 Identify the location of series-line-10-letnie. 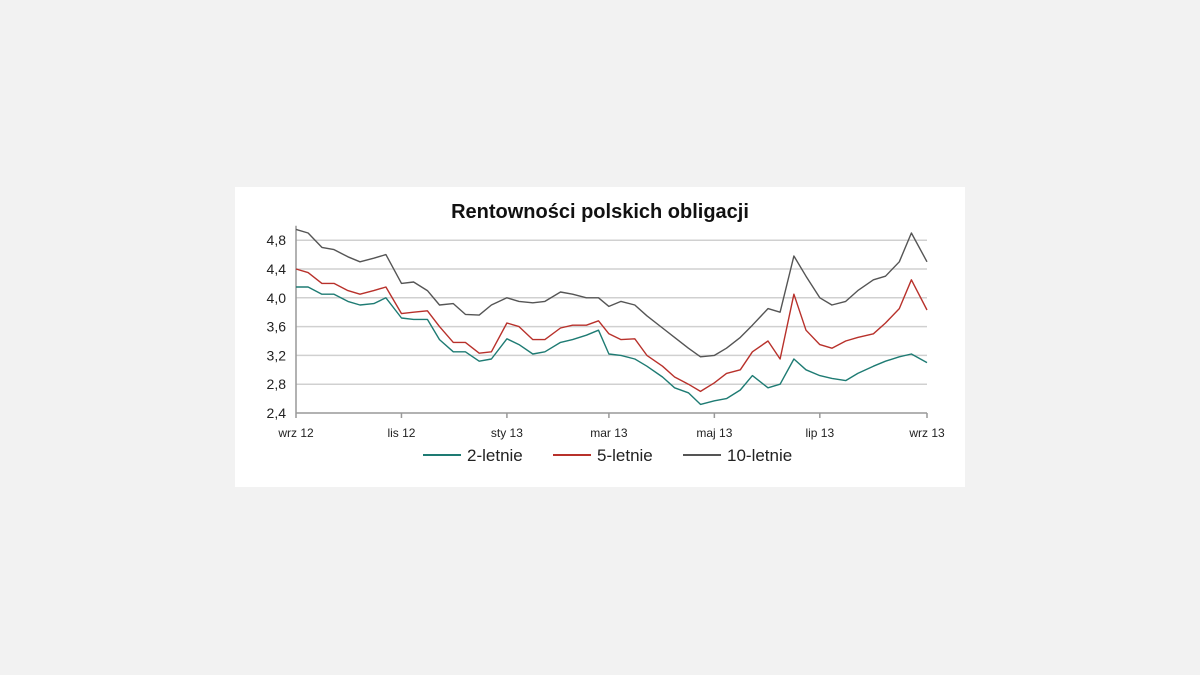
(611, 293).